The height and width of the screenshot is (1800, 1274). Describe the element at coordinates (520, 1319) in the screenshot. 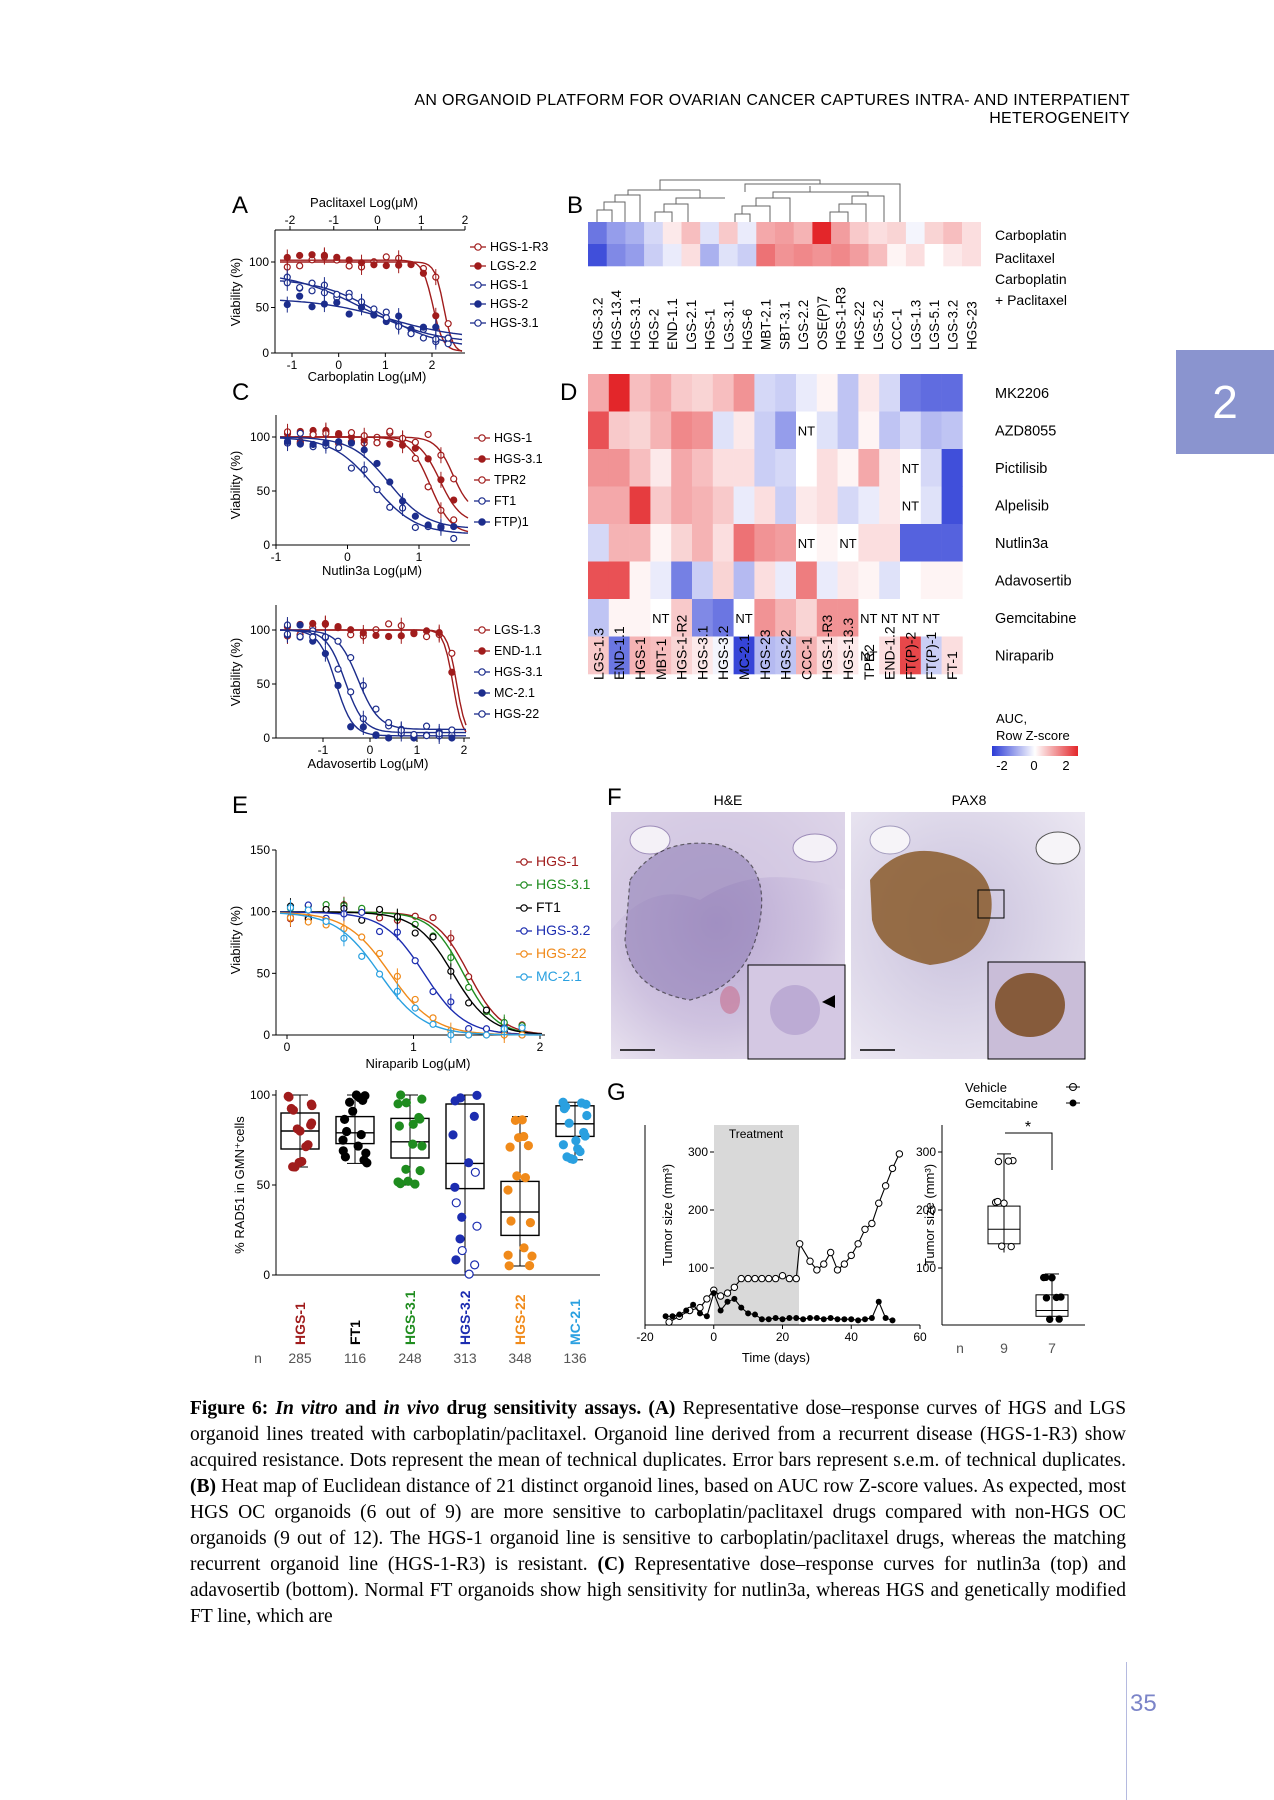

I see `box-category-label: HGS-22` at that location.